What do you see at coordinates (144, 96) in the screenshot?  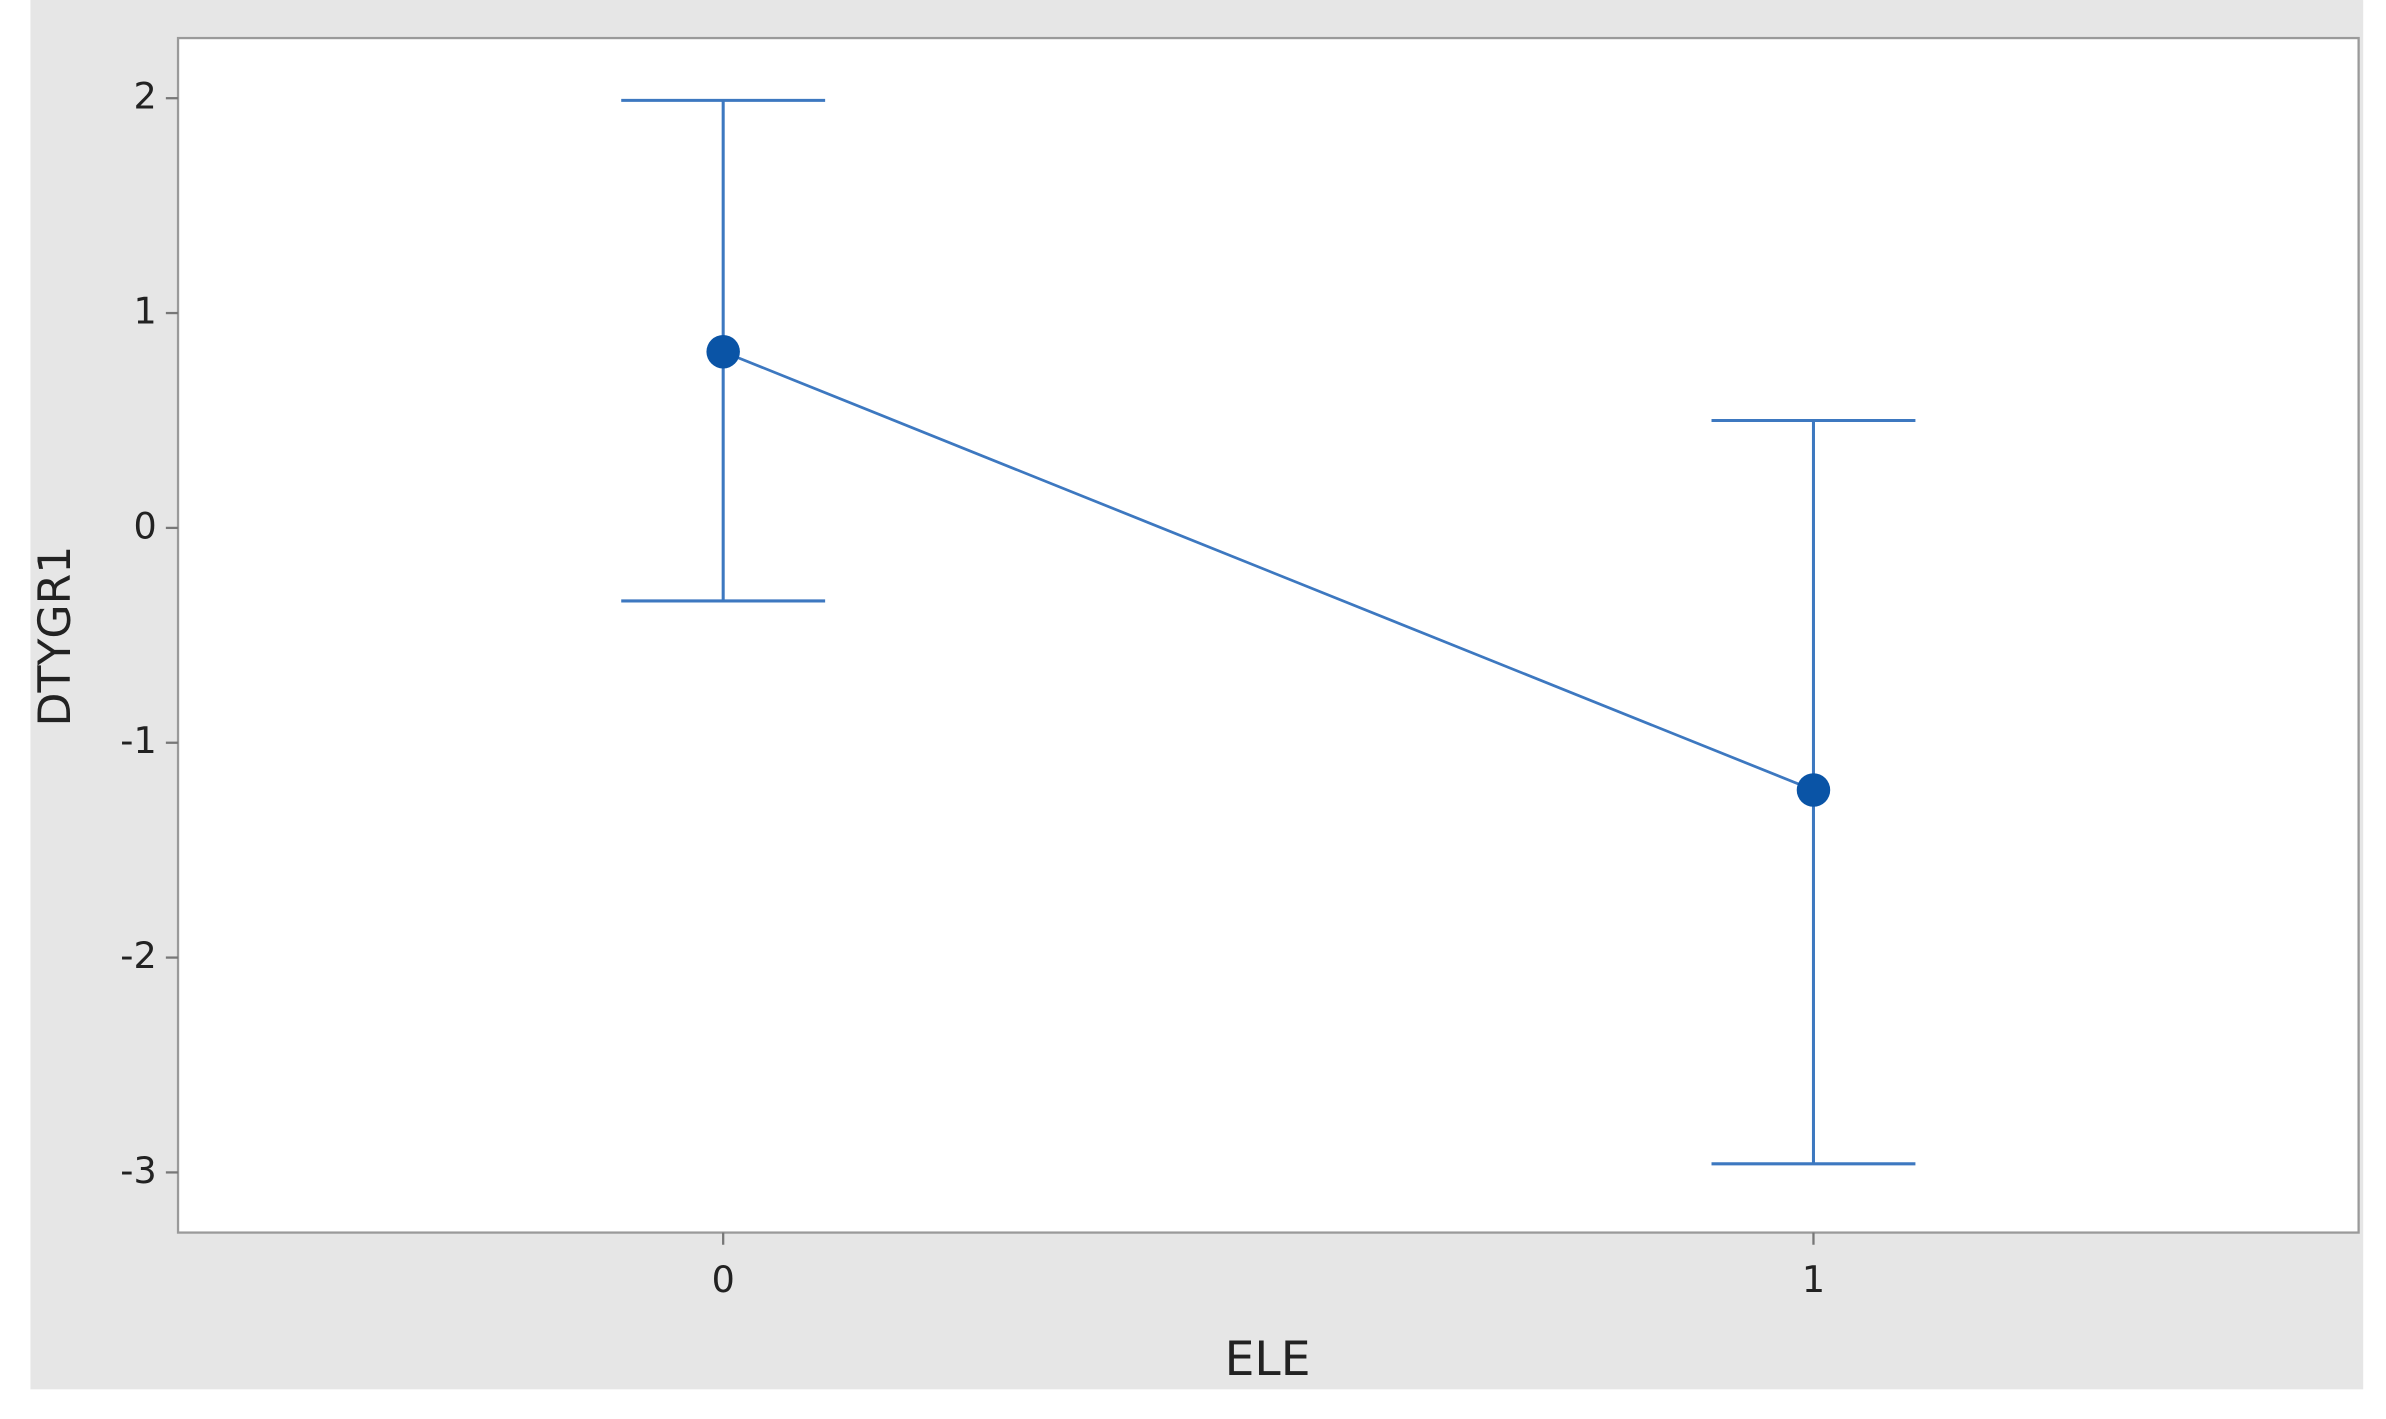 I see `y-tick-label: 2` at bounding box center [144, 96].